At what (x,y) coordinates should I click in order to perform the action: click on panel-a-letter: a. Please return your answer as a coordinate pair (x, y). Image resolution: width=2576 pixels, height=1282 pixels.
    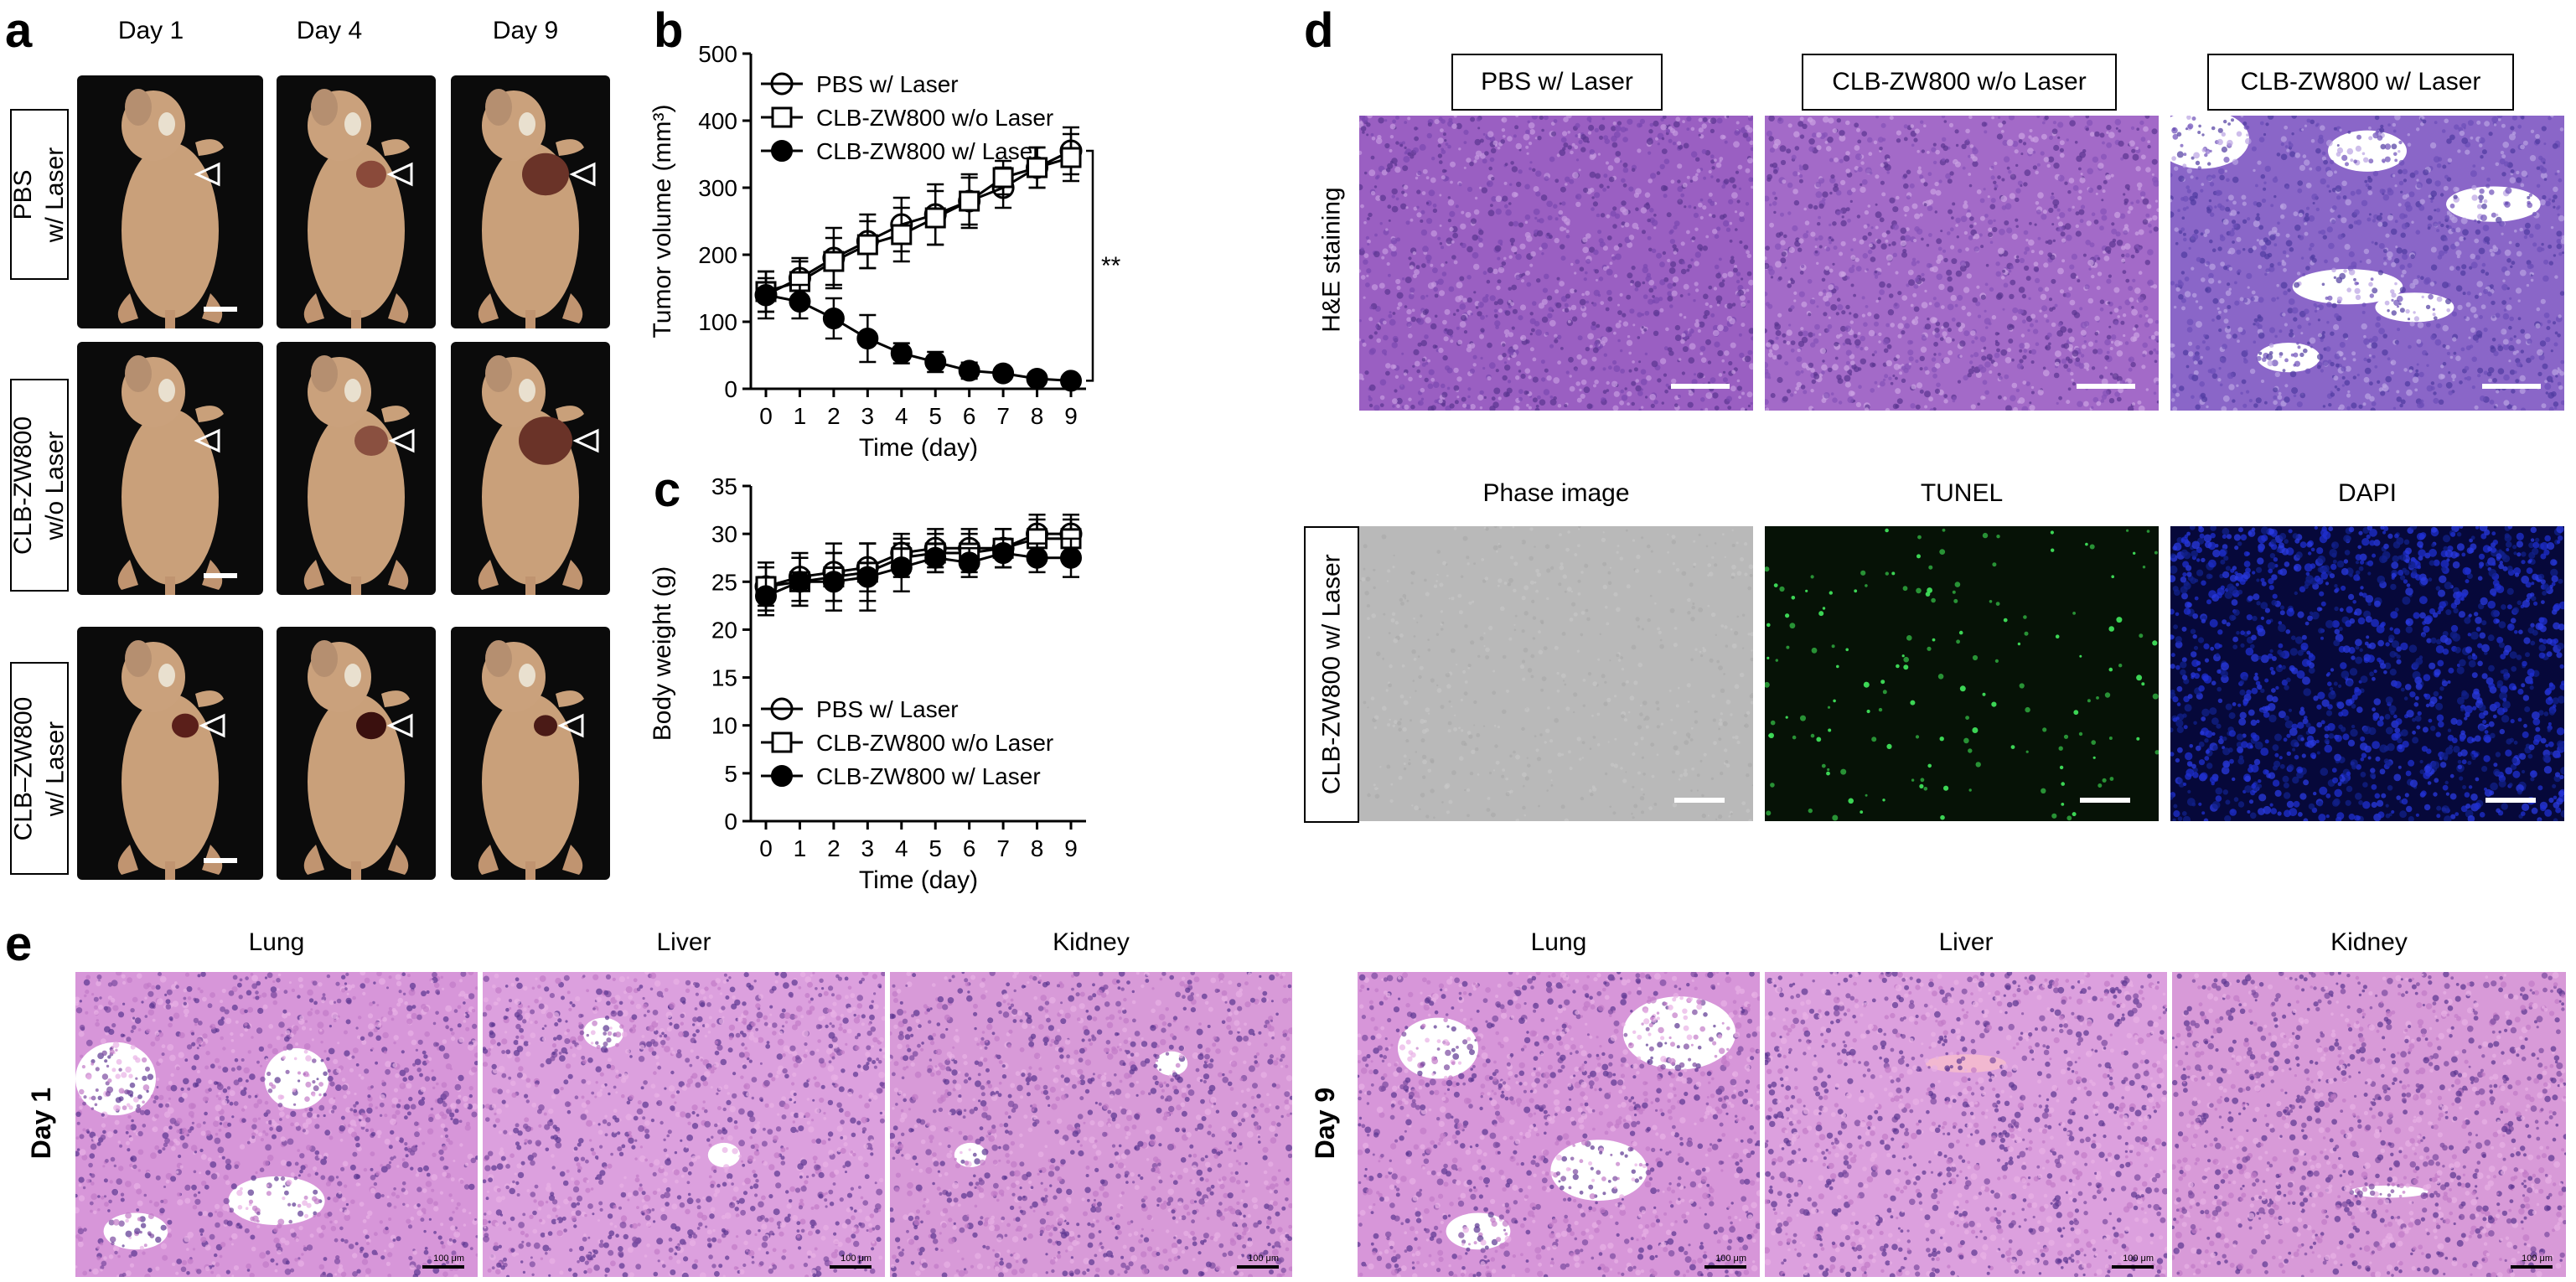
    Looking at the image, I should click on (19, 30).